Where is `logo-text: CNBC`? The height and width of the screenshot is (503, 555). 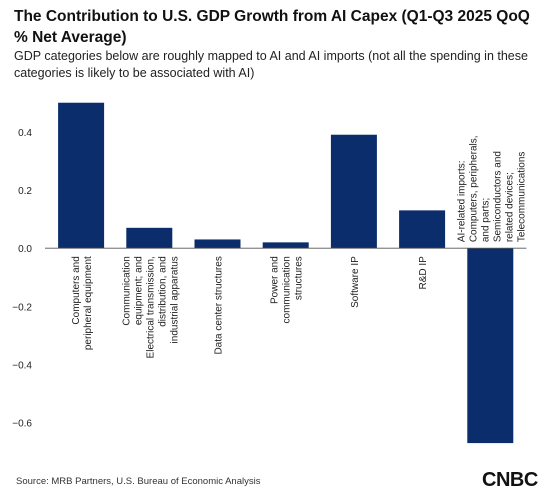
logo-text: CNBC is located at coordinates (510, 480).